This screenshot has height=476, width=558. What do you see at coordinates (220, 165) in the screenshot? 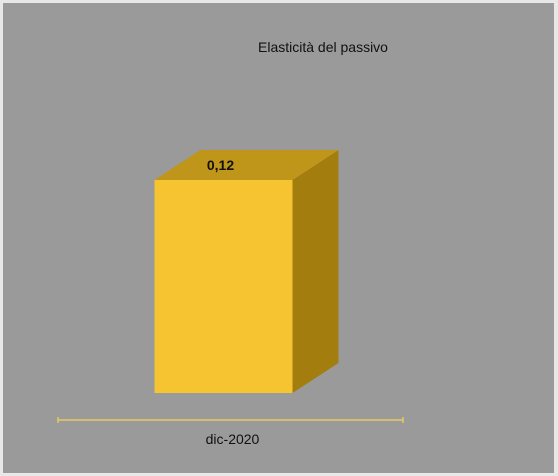
I see `data-label: 0,12` at bounding box center [220, 165].